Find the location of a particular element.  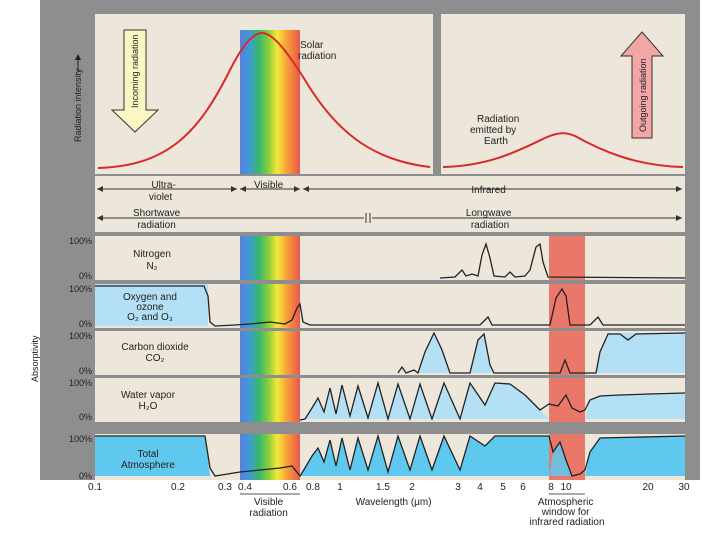

total-0-label: 0% is located at coordinates (85, 476).